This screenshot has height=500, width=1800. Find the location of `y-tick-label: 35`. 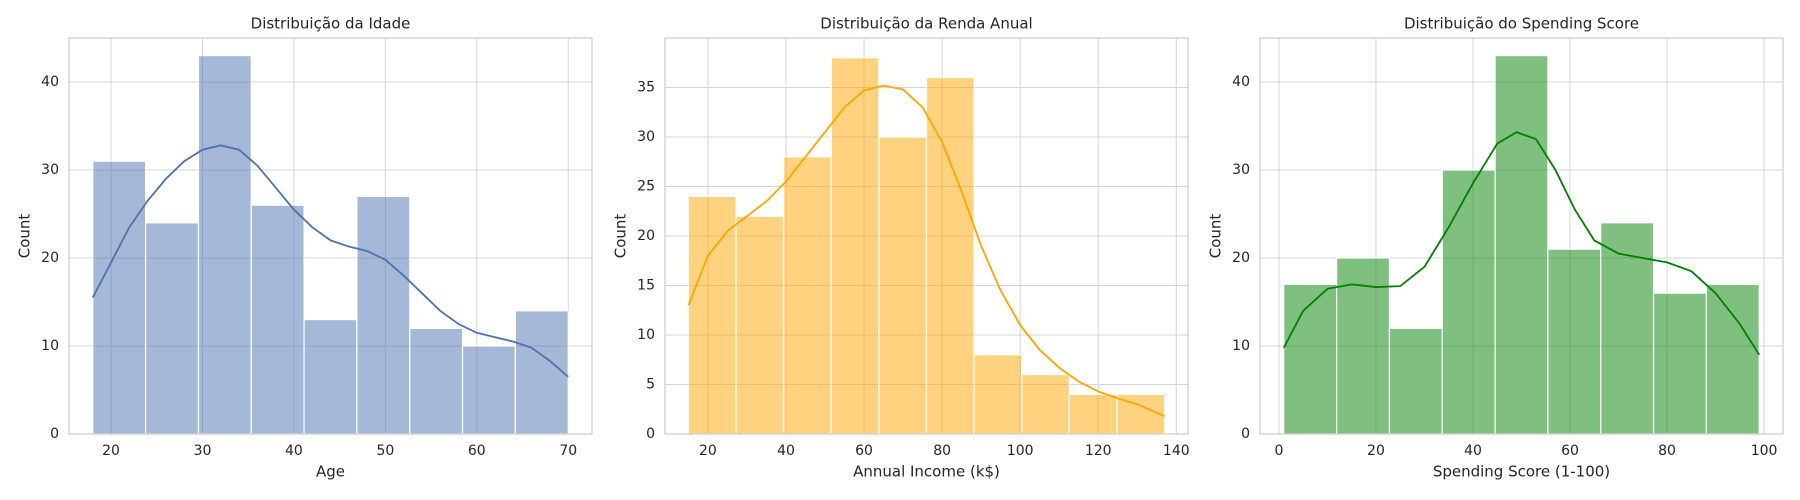

y-tick-label: 35 is located at coordinates (646, 88).